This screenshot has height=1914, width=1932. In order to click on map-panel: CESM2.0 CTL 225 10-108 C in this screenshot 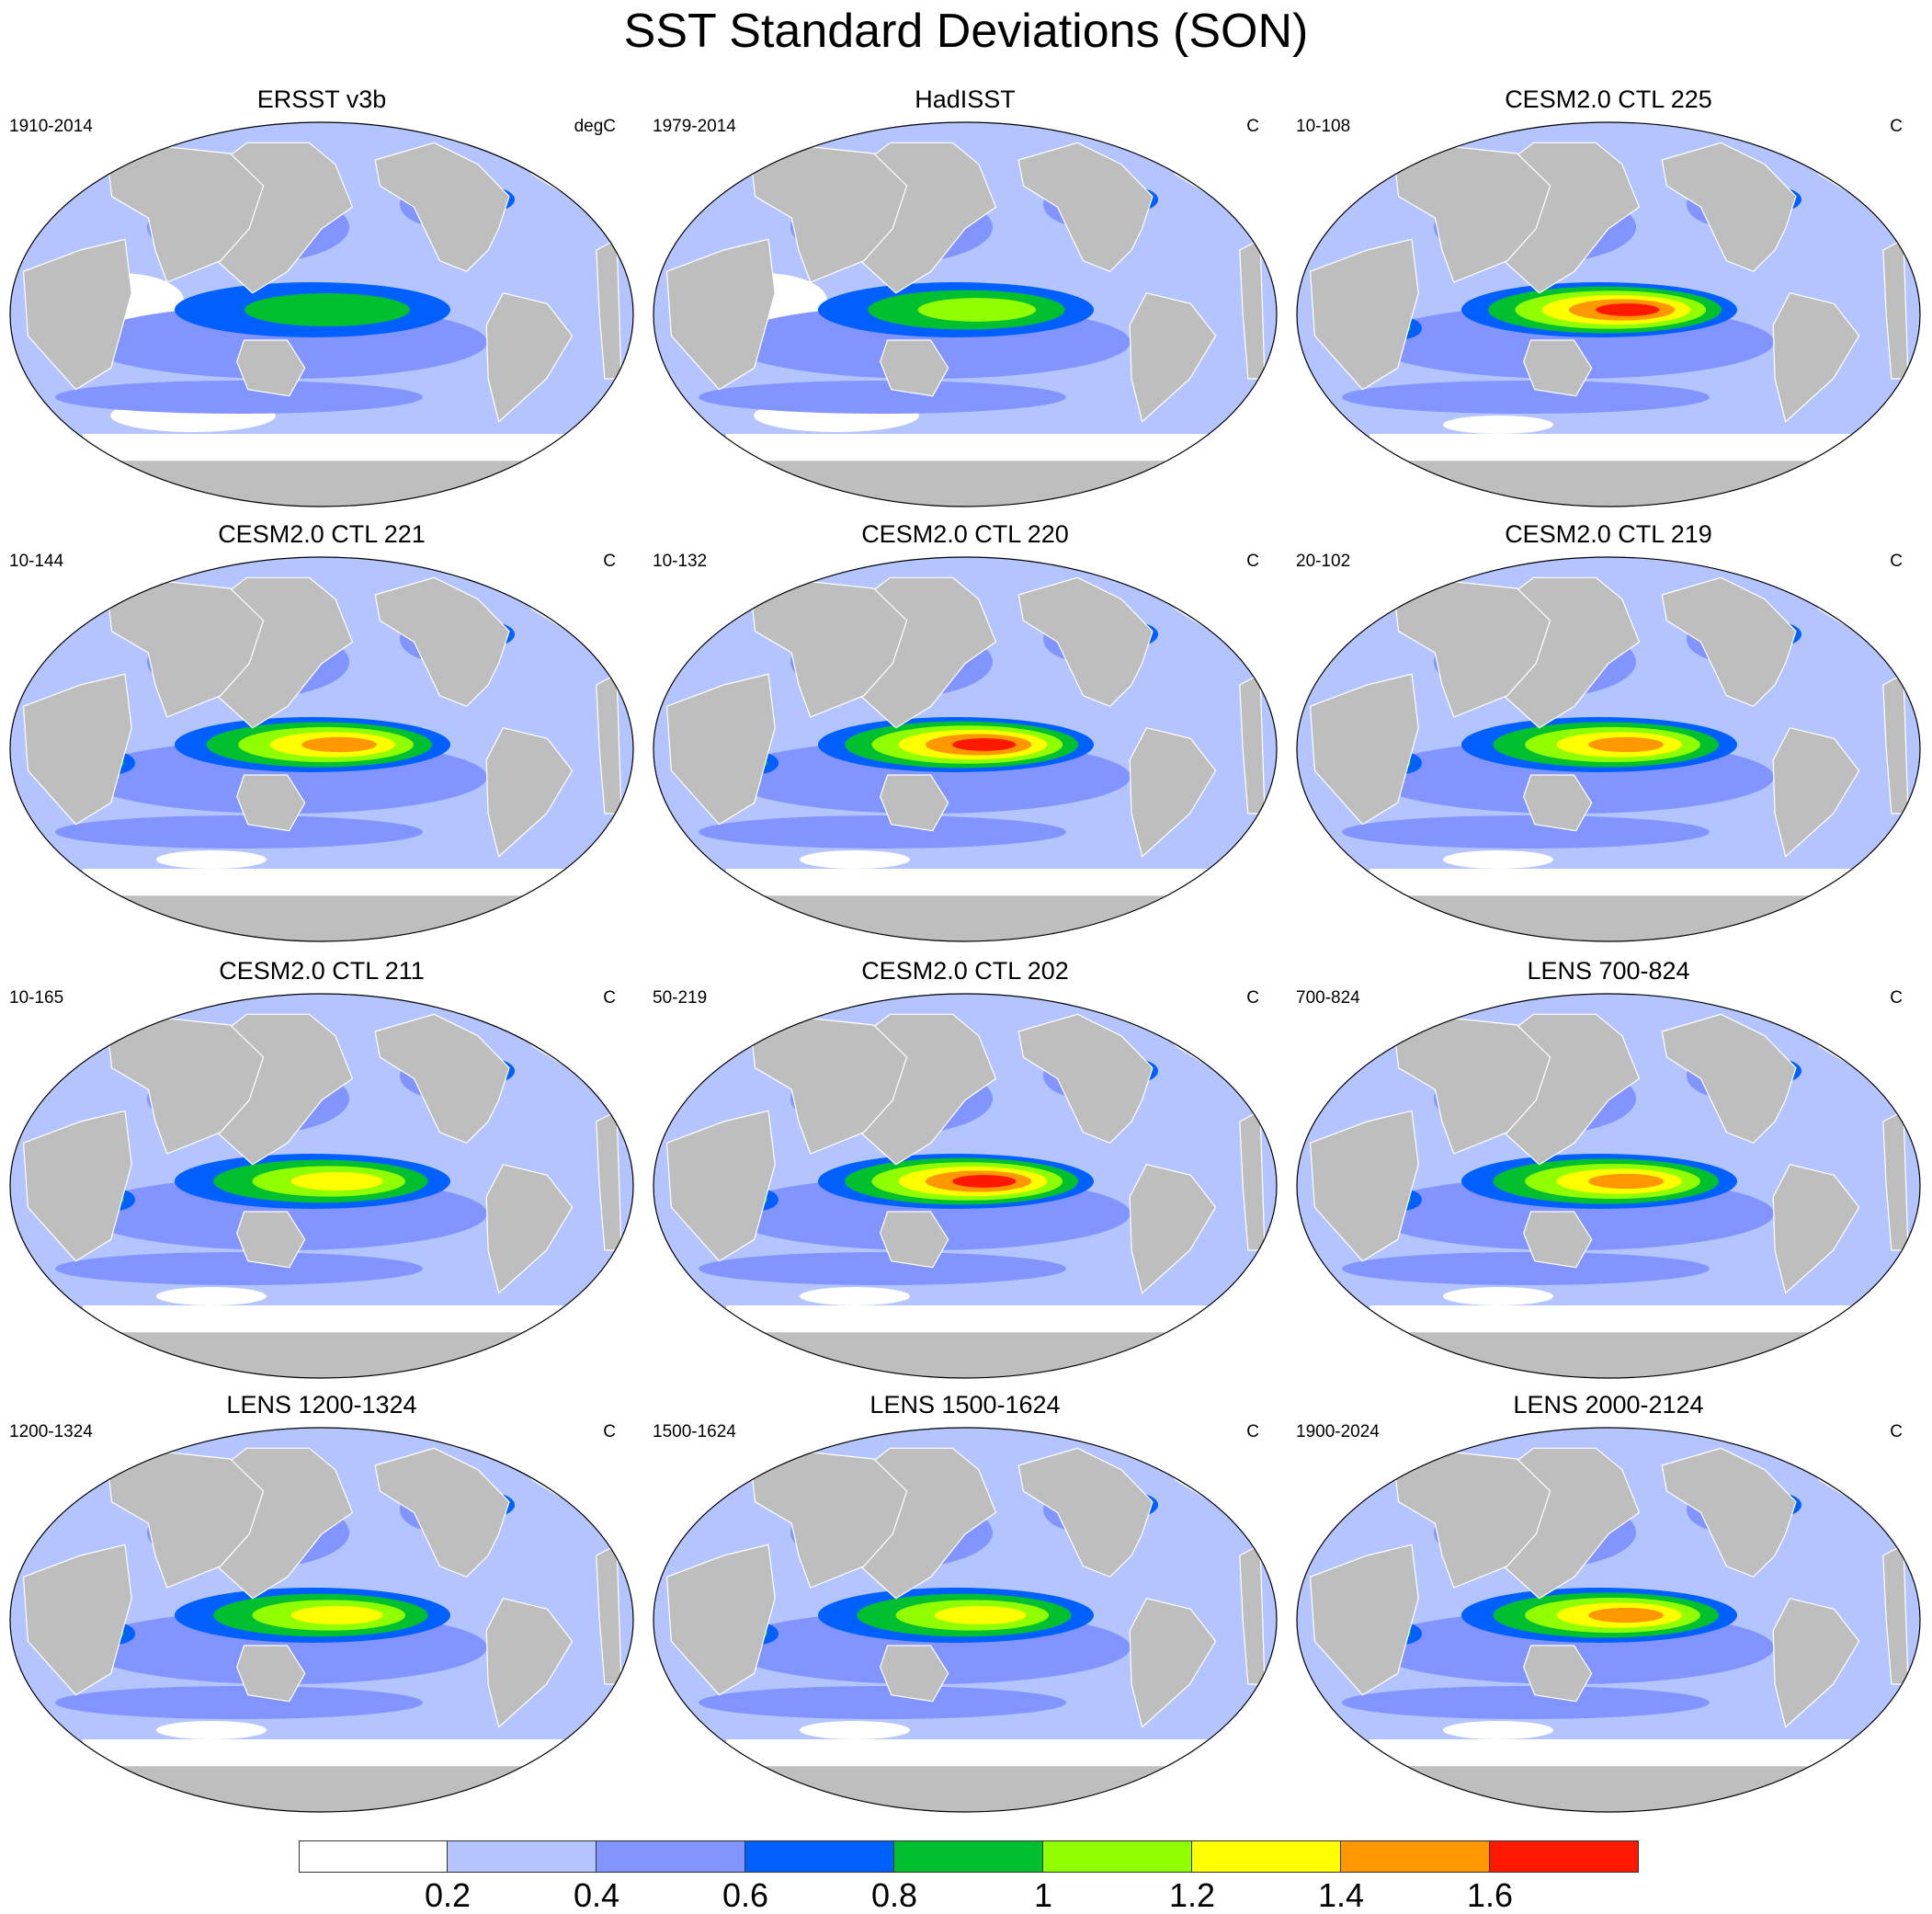, I will do `click(1609, 301)`.